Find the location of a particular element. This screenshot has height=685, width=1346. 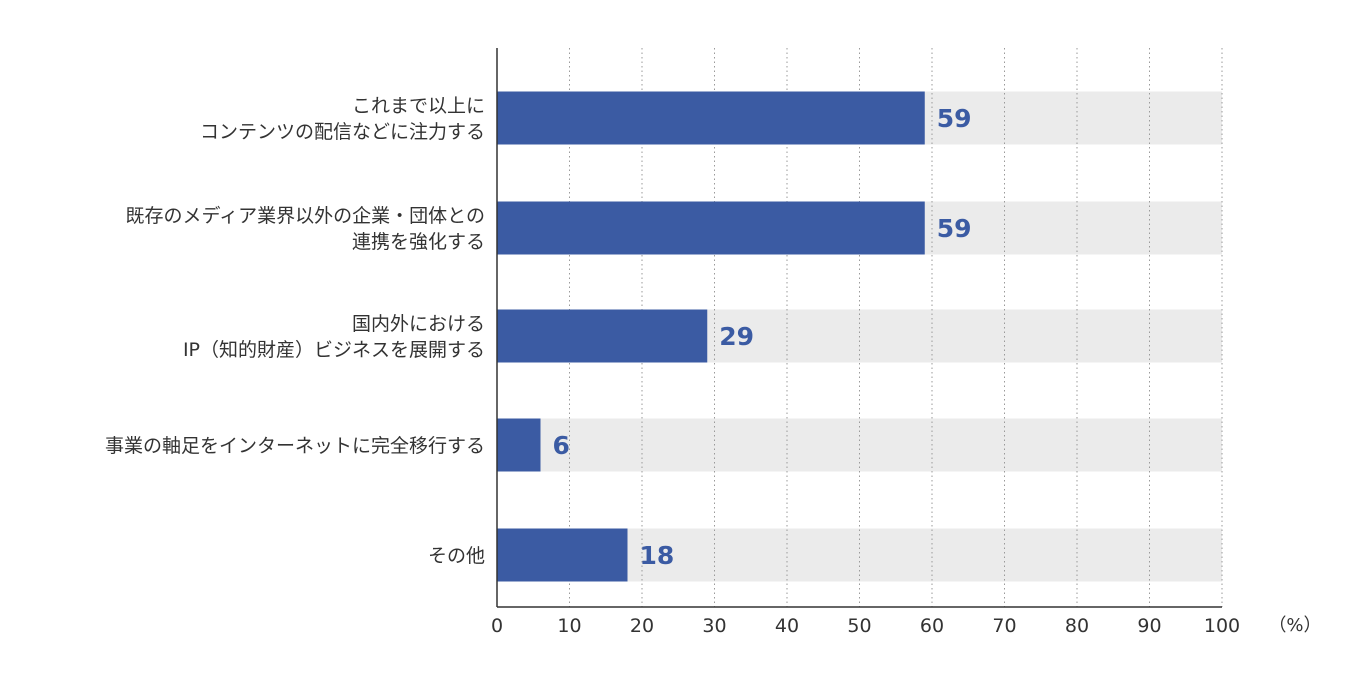

x-tick-label: 70 is located at coordinates (1004, 626).